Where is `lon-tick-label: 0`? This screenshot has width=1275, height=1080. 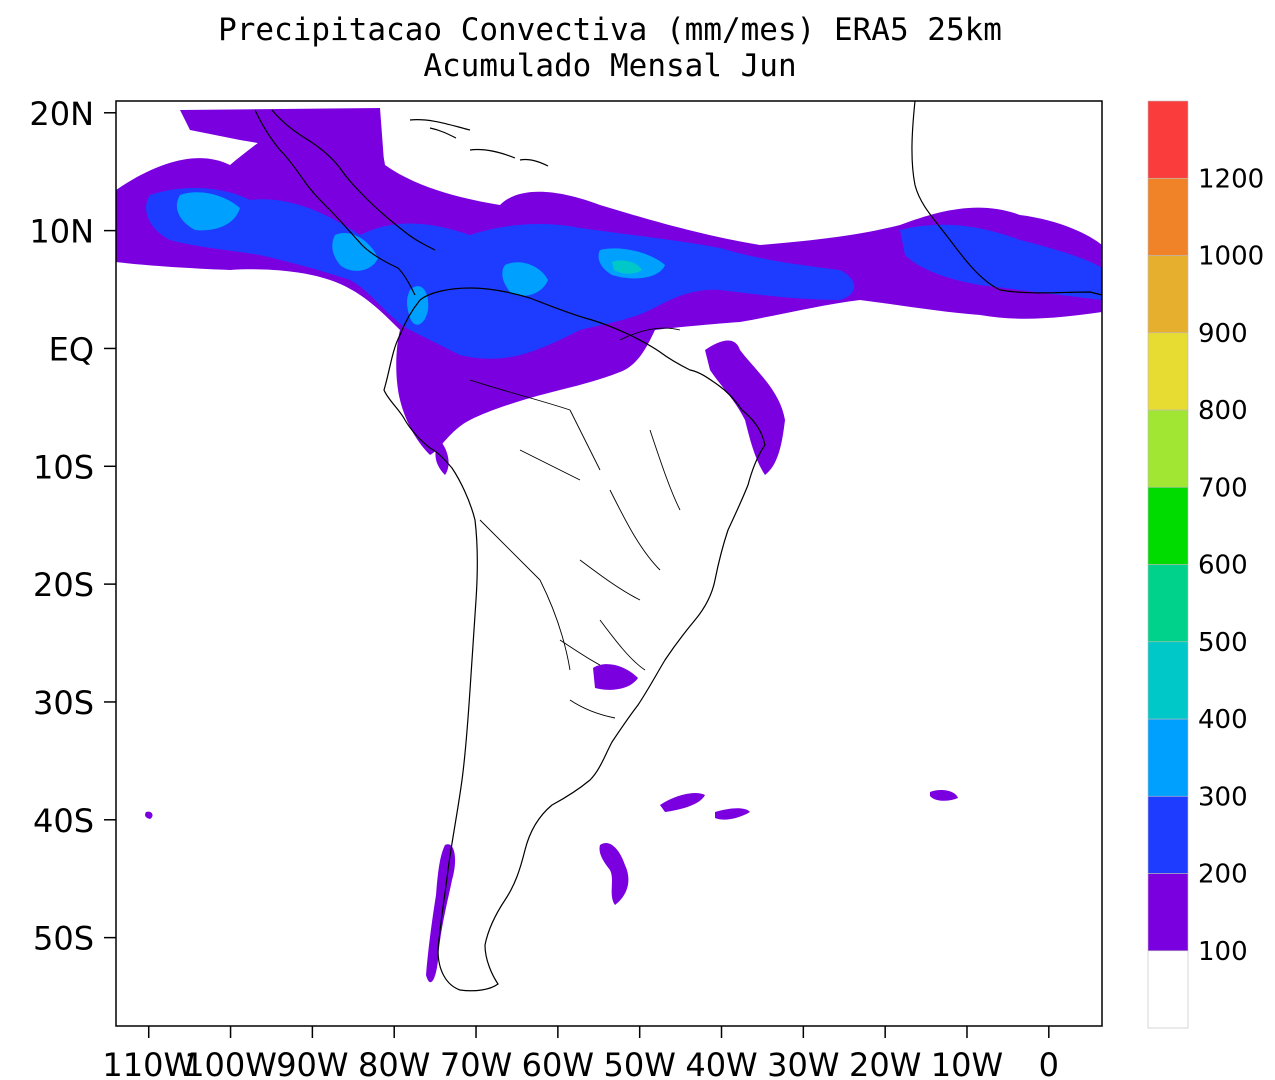 lon-tick-label: 0 is located at coordinates (1049, 1063).